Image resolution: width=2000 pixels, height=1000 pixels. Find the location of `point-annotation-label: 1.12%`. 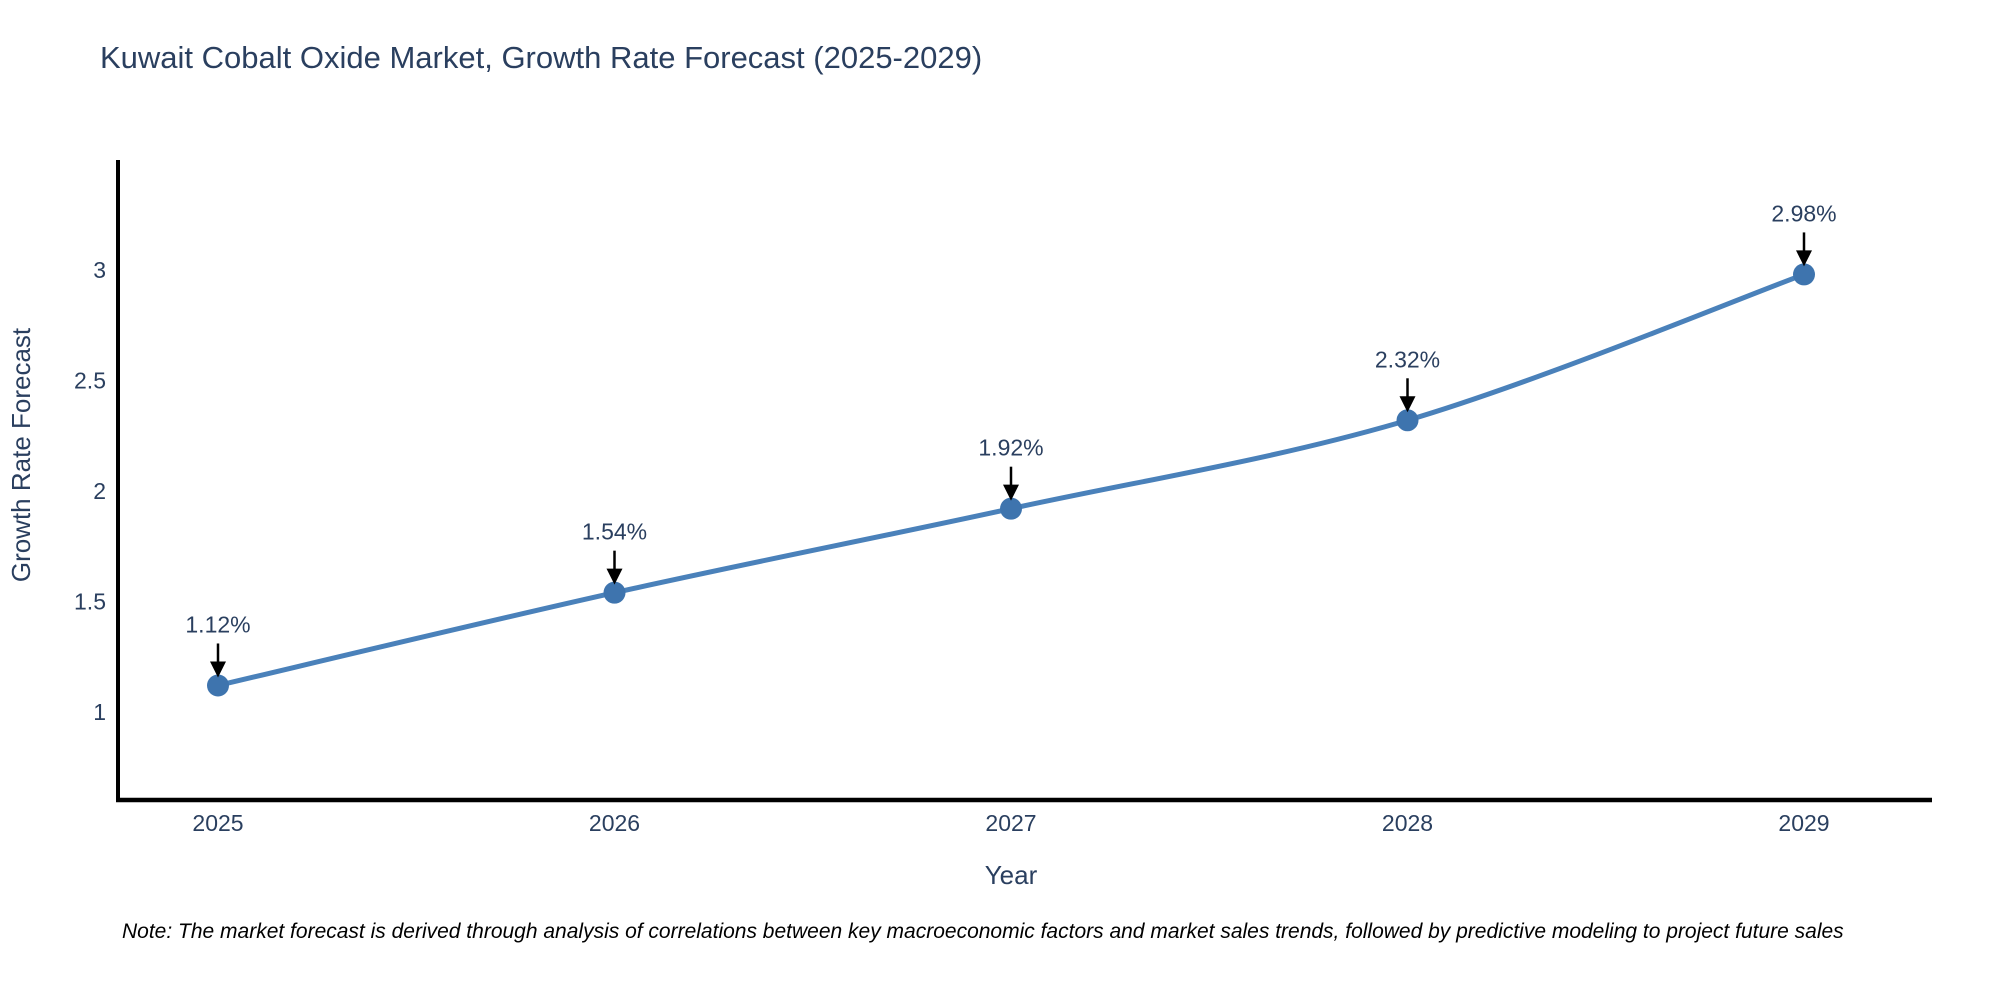

point-annotation-label: 1.12% is located at coordinates (217, 624).